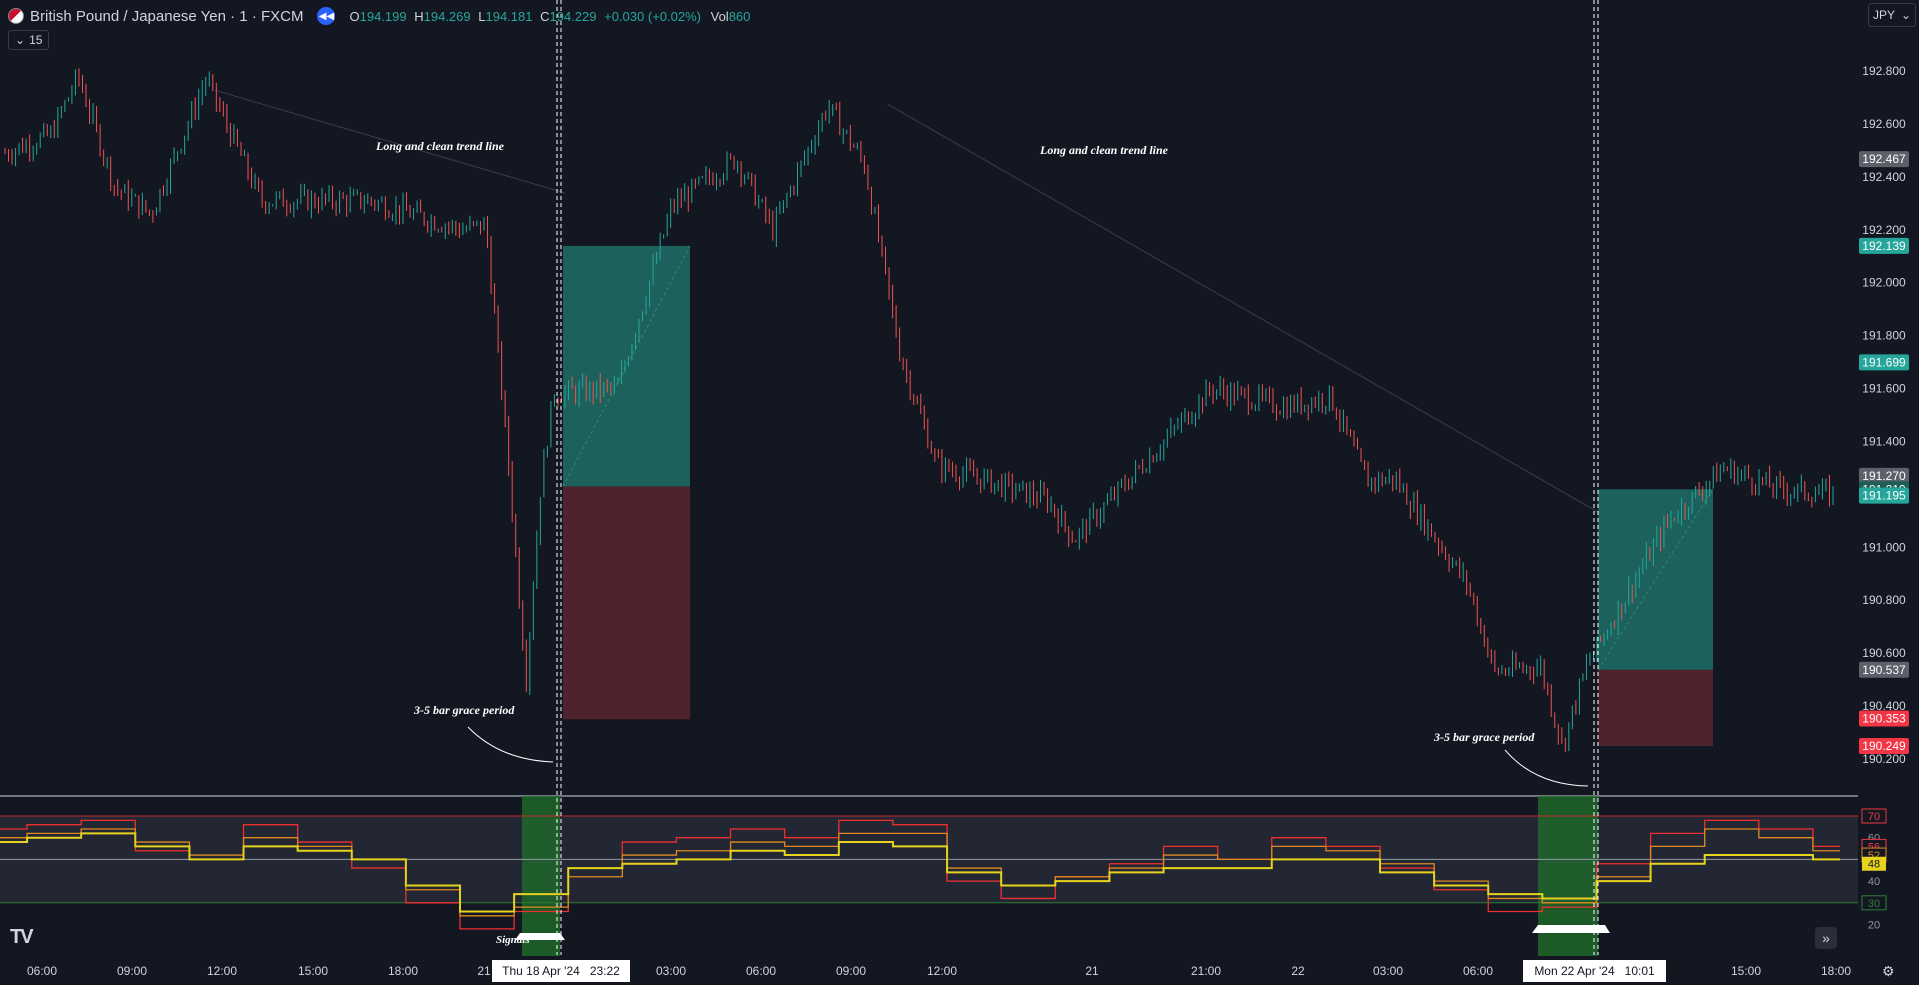 This screenshot has width=1919, height=985. Describe the element at coordinates (1484, 737) in the screenshot. I see `grace-annotation-2: 3-5 bar grace period` at that location.